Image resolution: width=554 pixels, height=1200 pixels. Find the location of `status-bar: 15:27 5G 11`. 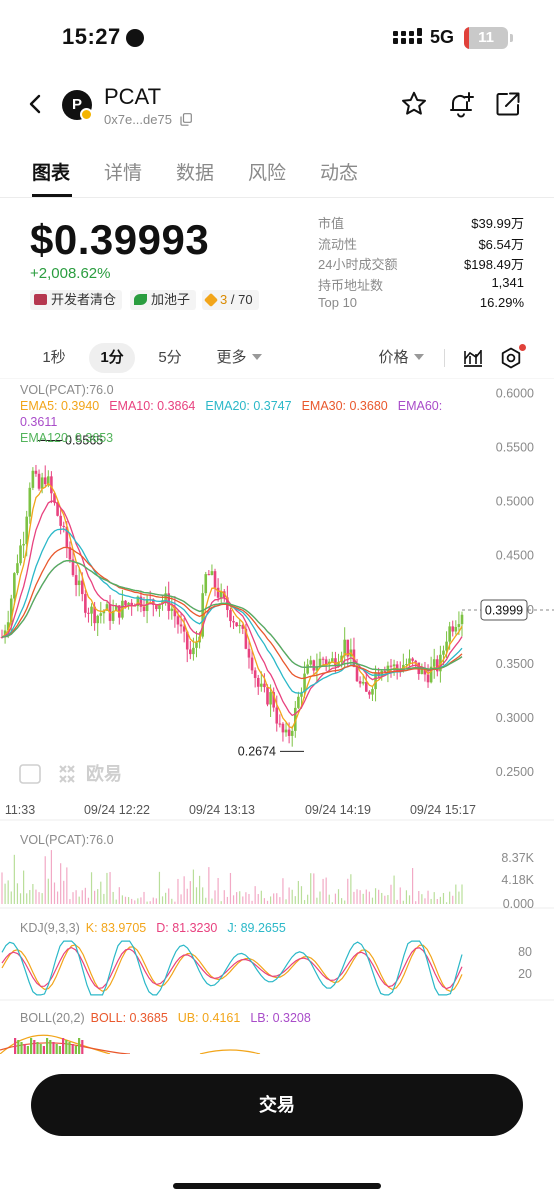

status-bar: 15:27 5G 11 is located at coordinates (277, 38).